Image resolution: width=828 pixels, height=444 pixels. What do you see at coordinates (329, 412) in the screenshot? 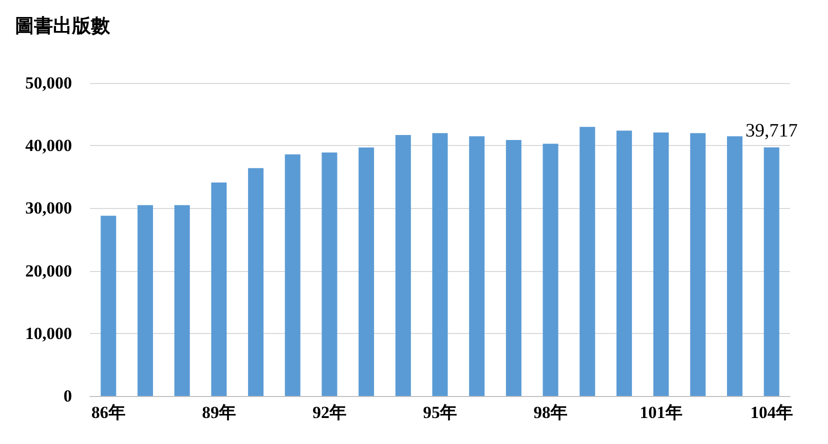
I see `x-tick-label: 92年` at bounding box center [329, 412].